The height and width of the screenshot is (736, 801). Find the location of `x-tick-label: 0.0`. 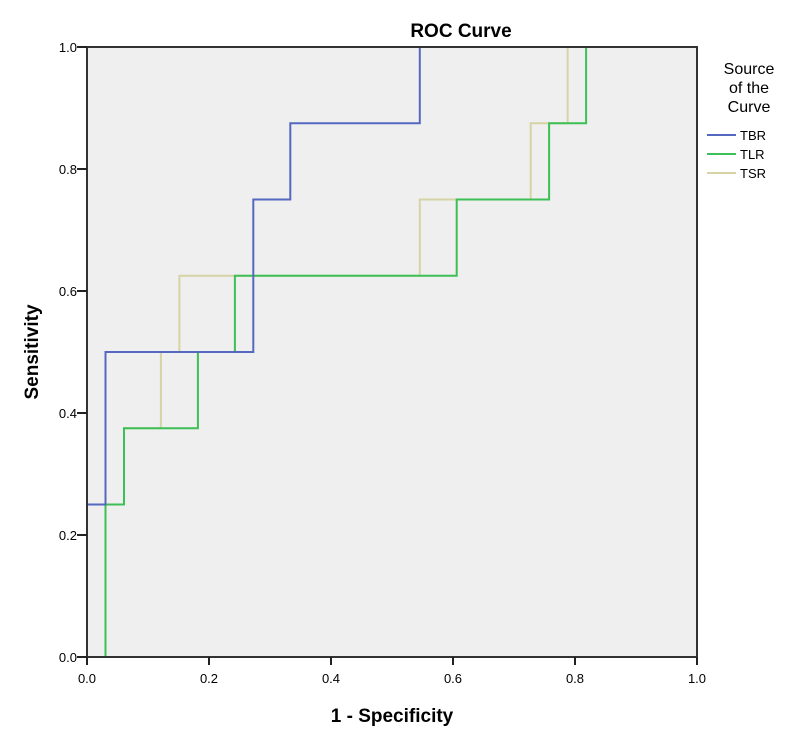

x-tick-label: 0.0 is located at coordinates (87, 678).